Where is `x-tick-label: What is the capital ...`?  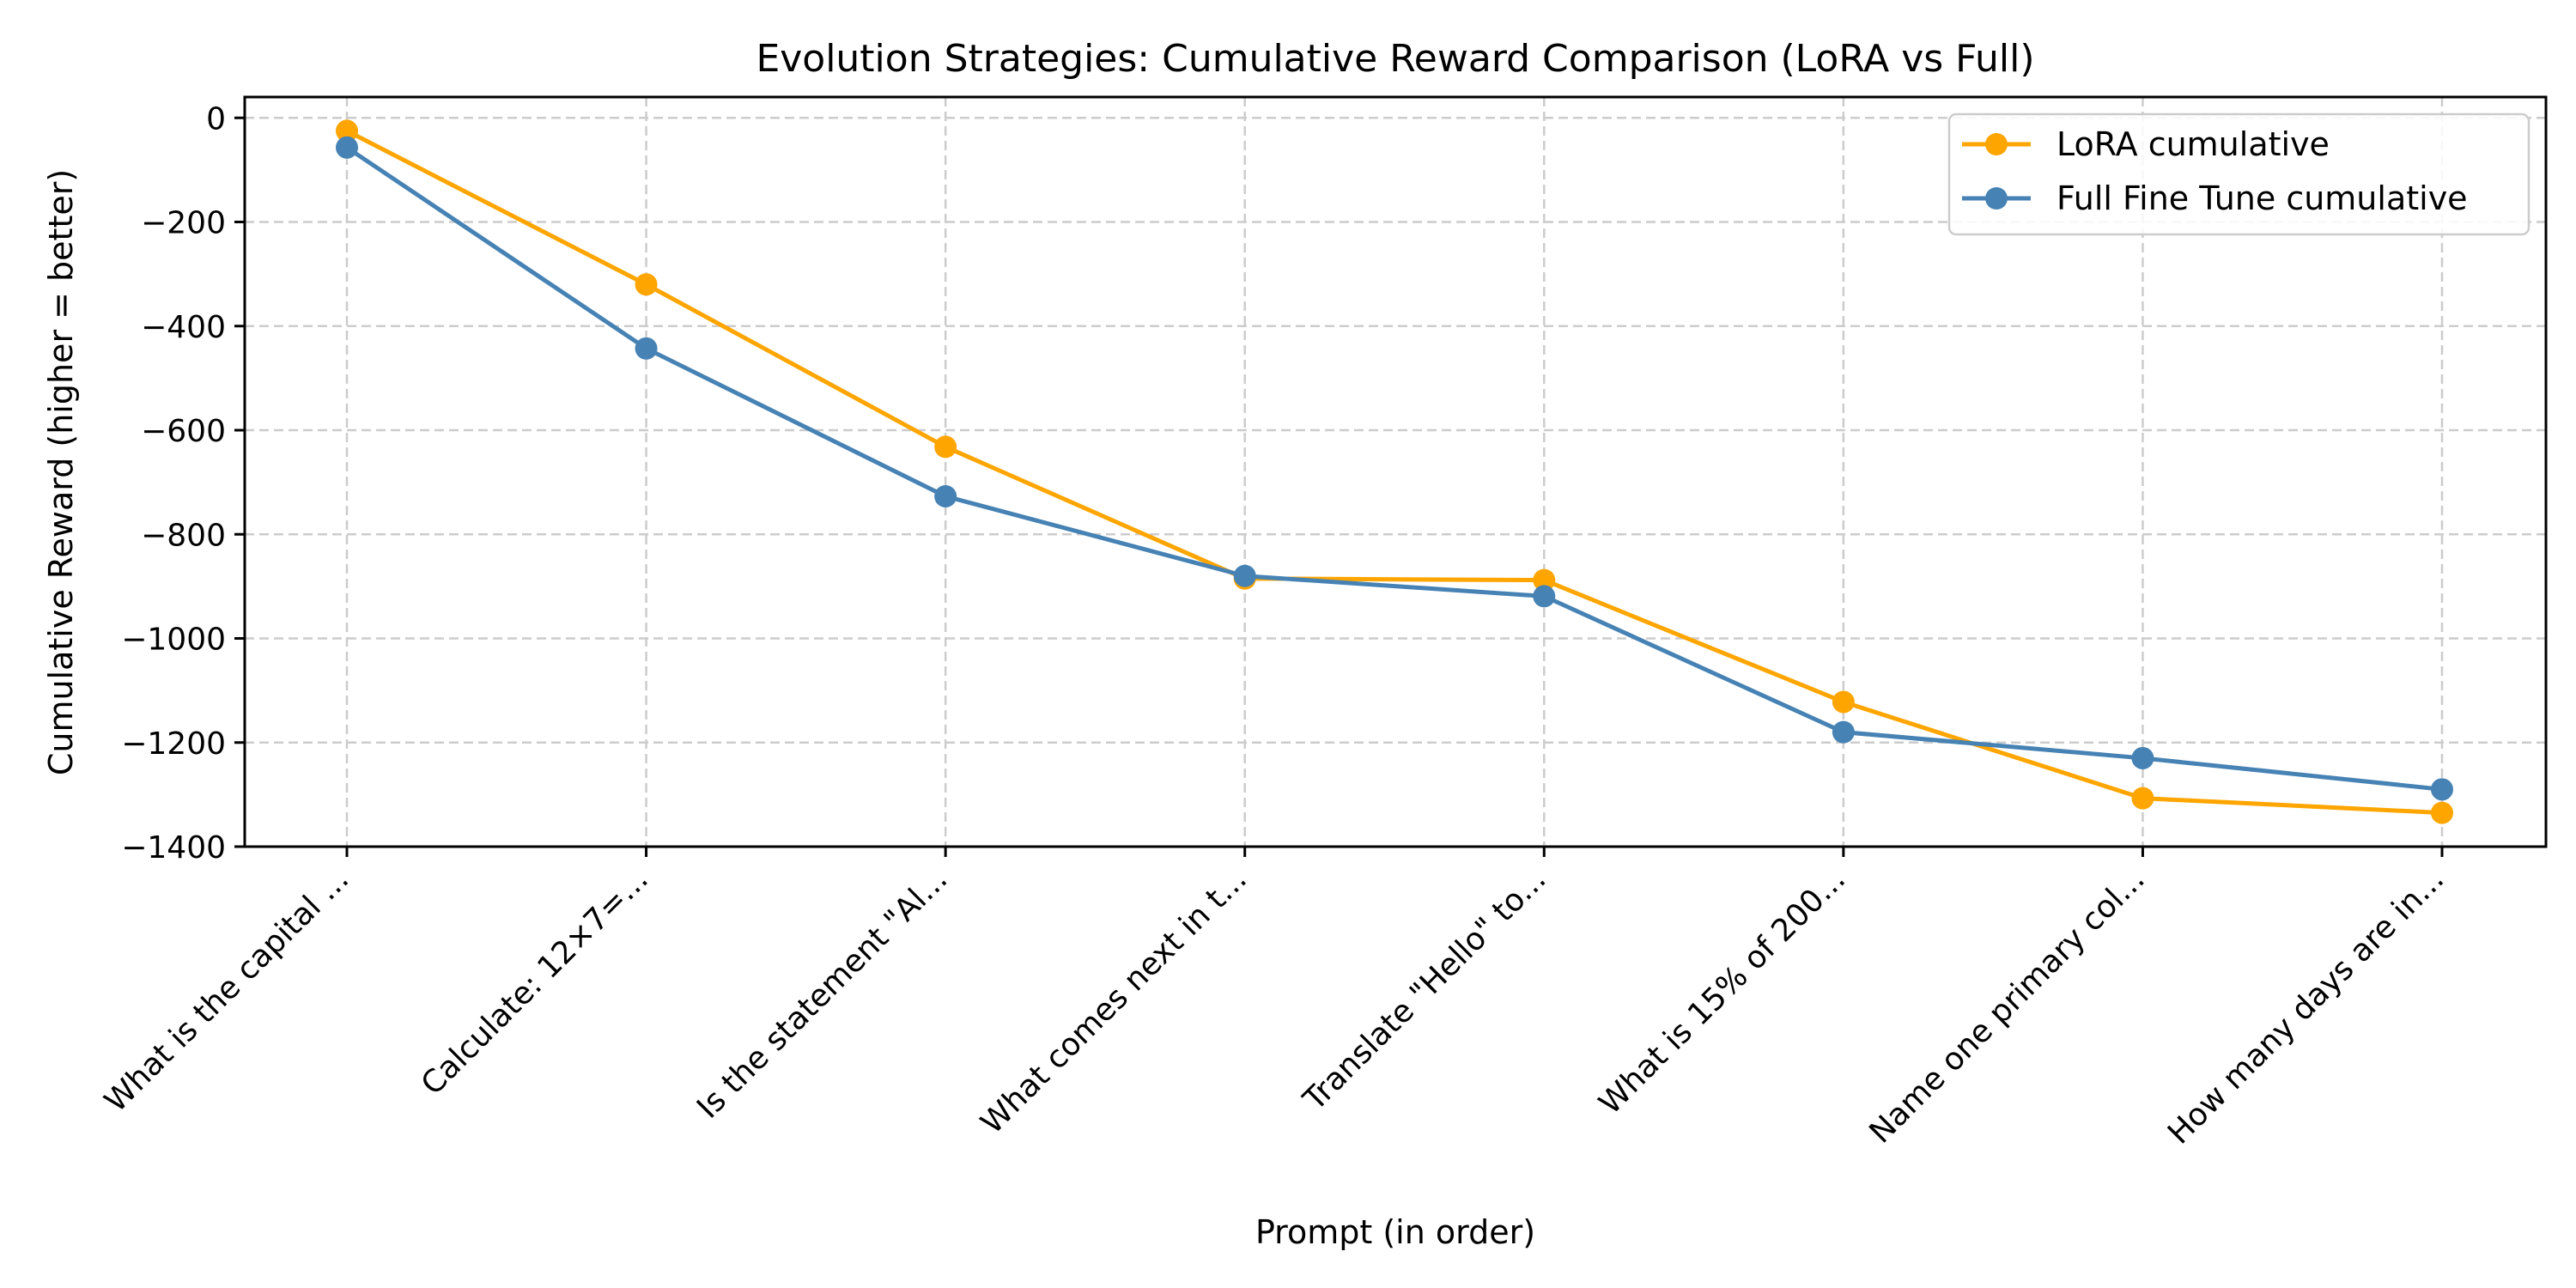 x-tick-label: What is the capital ... is located at coordinates (227, 990).